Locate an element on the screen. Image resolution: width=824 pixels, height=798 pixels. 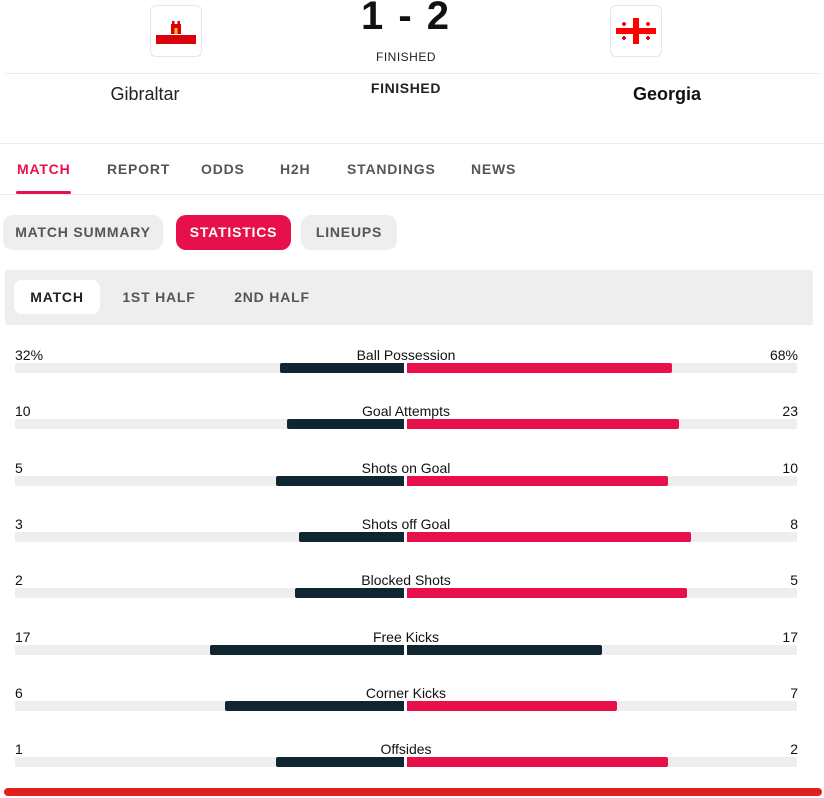
stat-row: 17 Free Kicks 17 is located at coordinates (412, 657).